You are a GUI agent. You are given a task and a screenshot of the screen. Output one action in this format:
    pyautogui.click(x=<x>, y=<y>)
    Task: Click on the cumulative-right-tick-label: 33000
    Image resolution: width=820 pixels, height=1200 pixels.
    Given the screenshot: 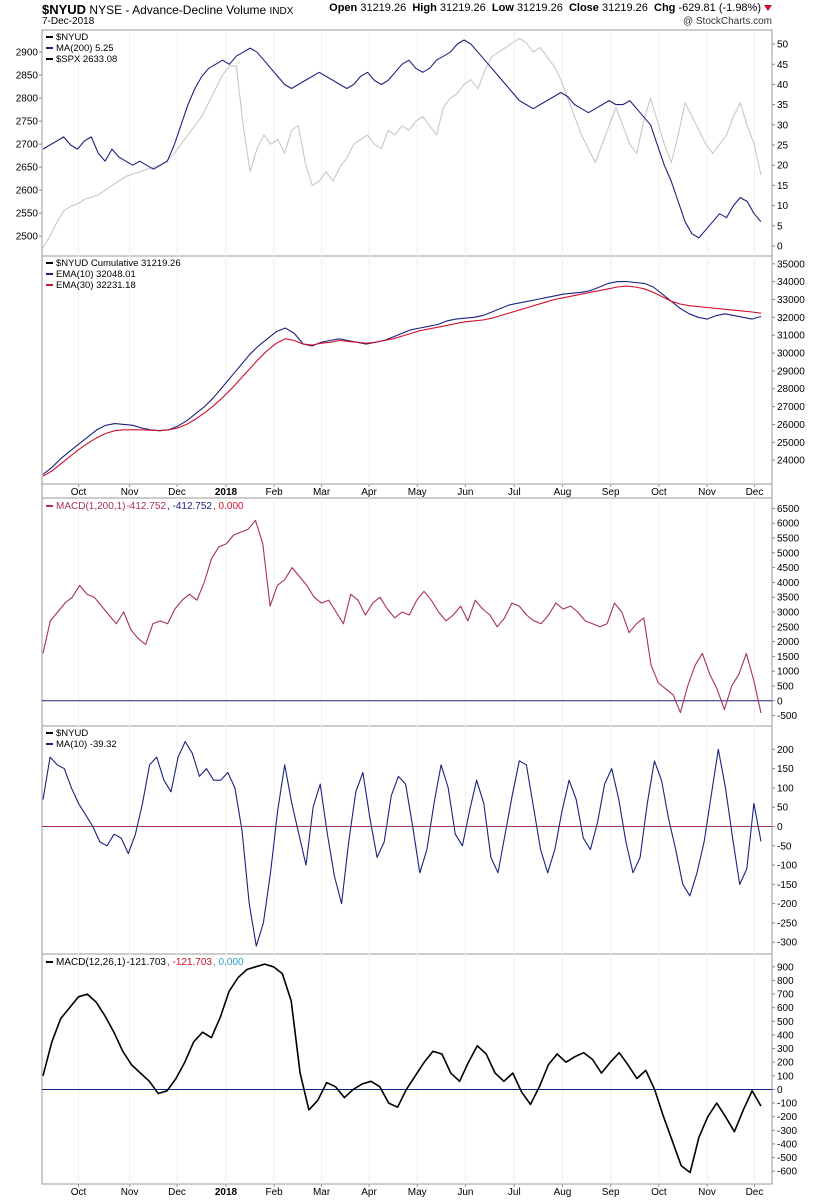 What is the action you would take?
    pyautogui.click(x=791, y=300)
    